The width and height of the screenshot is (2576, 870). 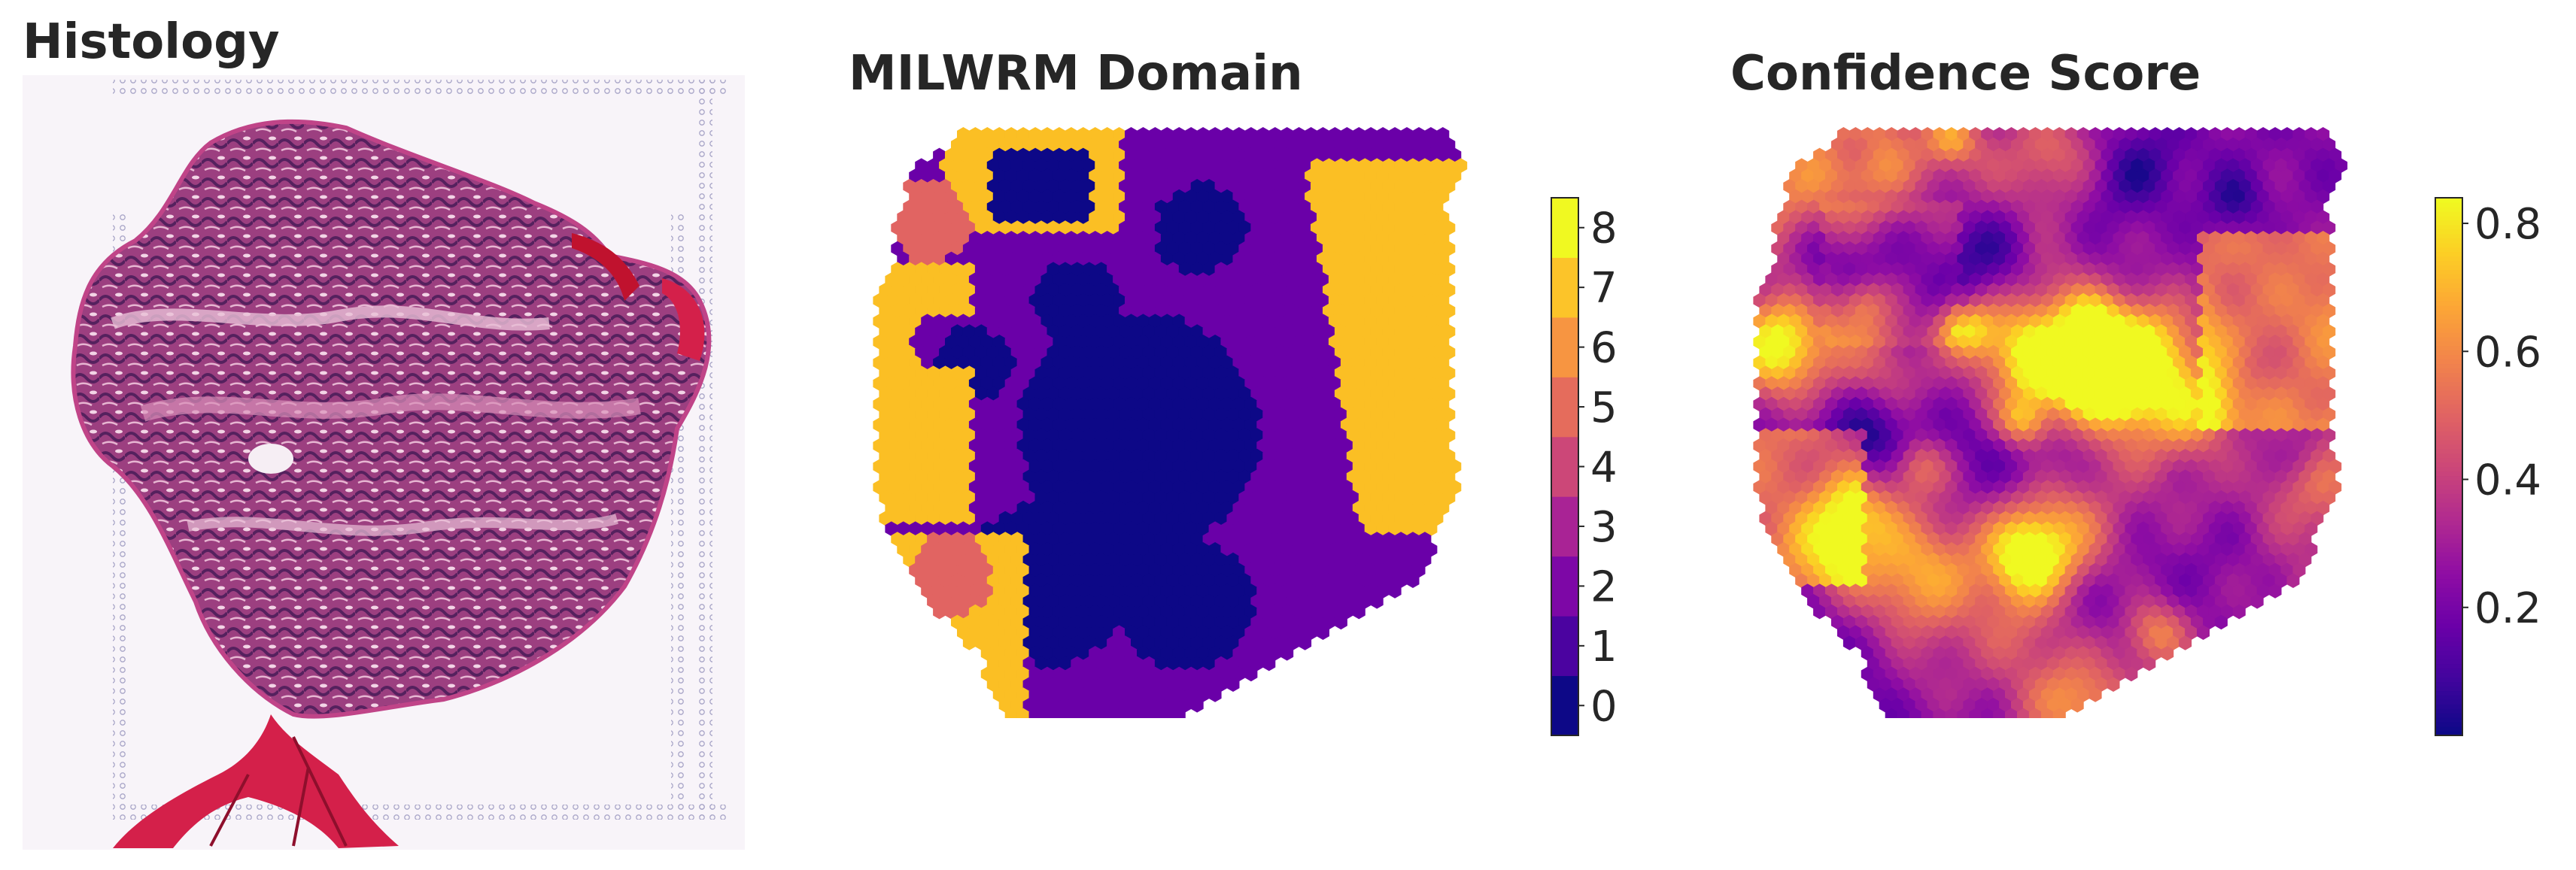 I want to click on histology-title: Histology, so click(x=152, y=42).